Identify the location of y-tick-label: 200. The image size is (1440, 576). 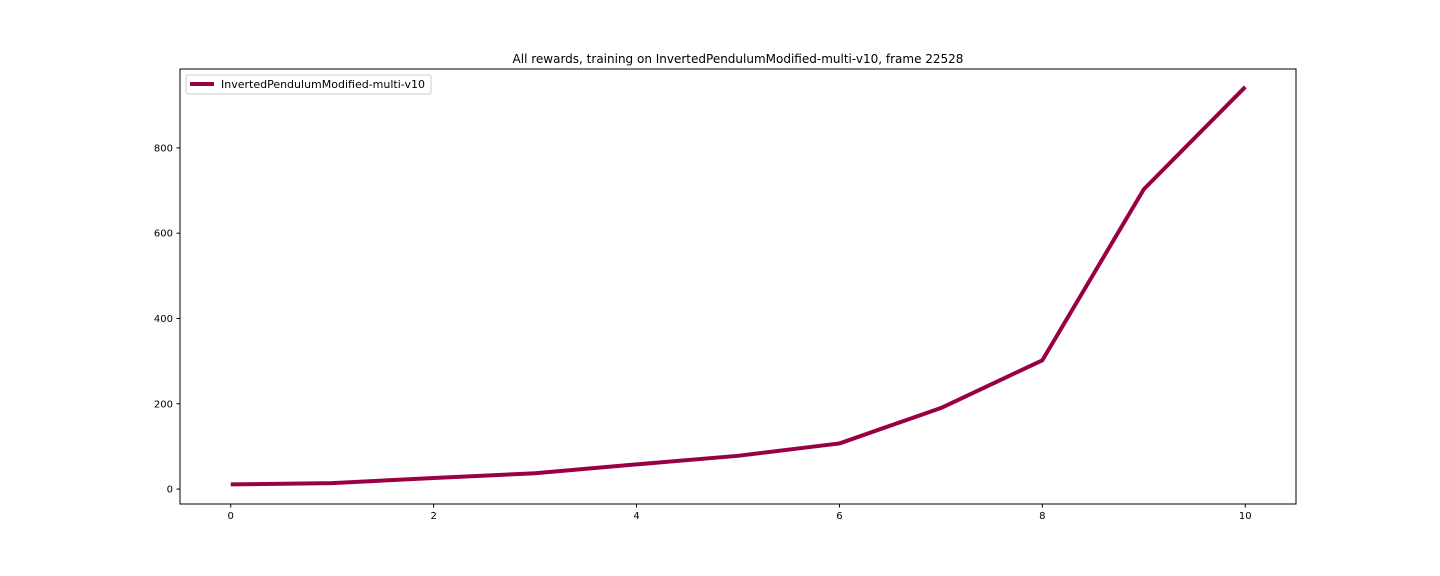
(163, 404).